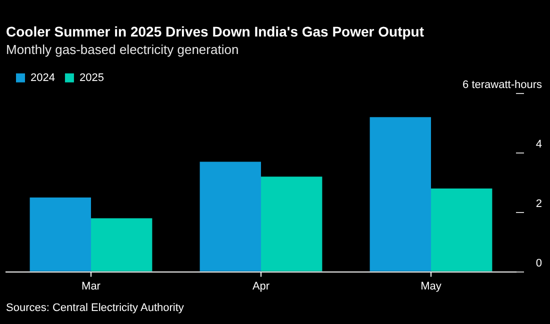  I want to click on source-note: Sources: Central Electricity Authority, so click(95, 308).